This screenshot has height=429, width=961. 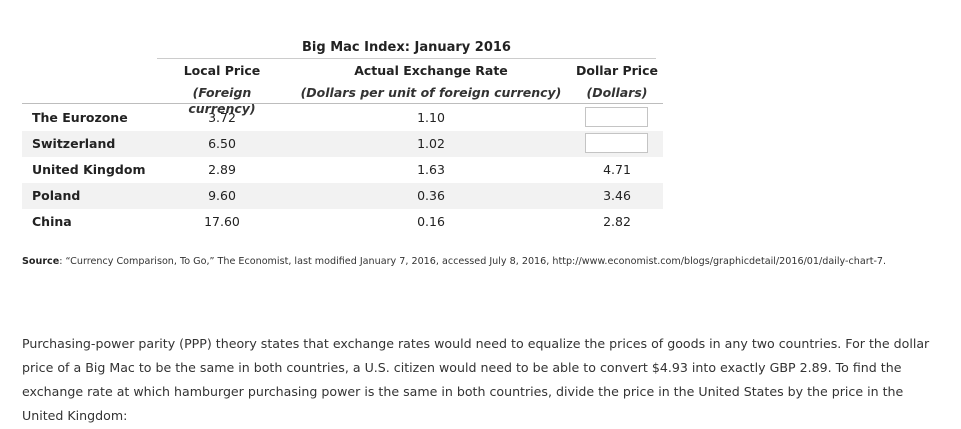 I want to click on subheader-exchange-rate: (Dollars per unit of foreign currency), so click(x=431, y=92).